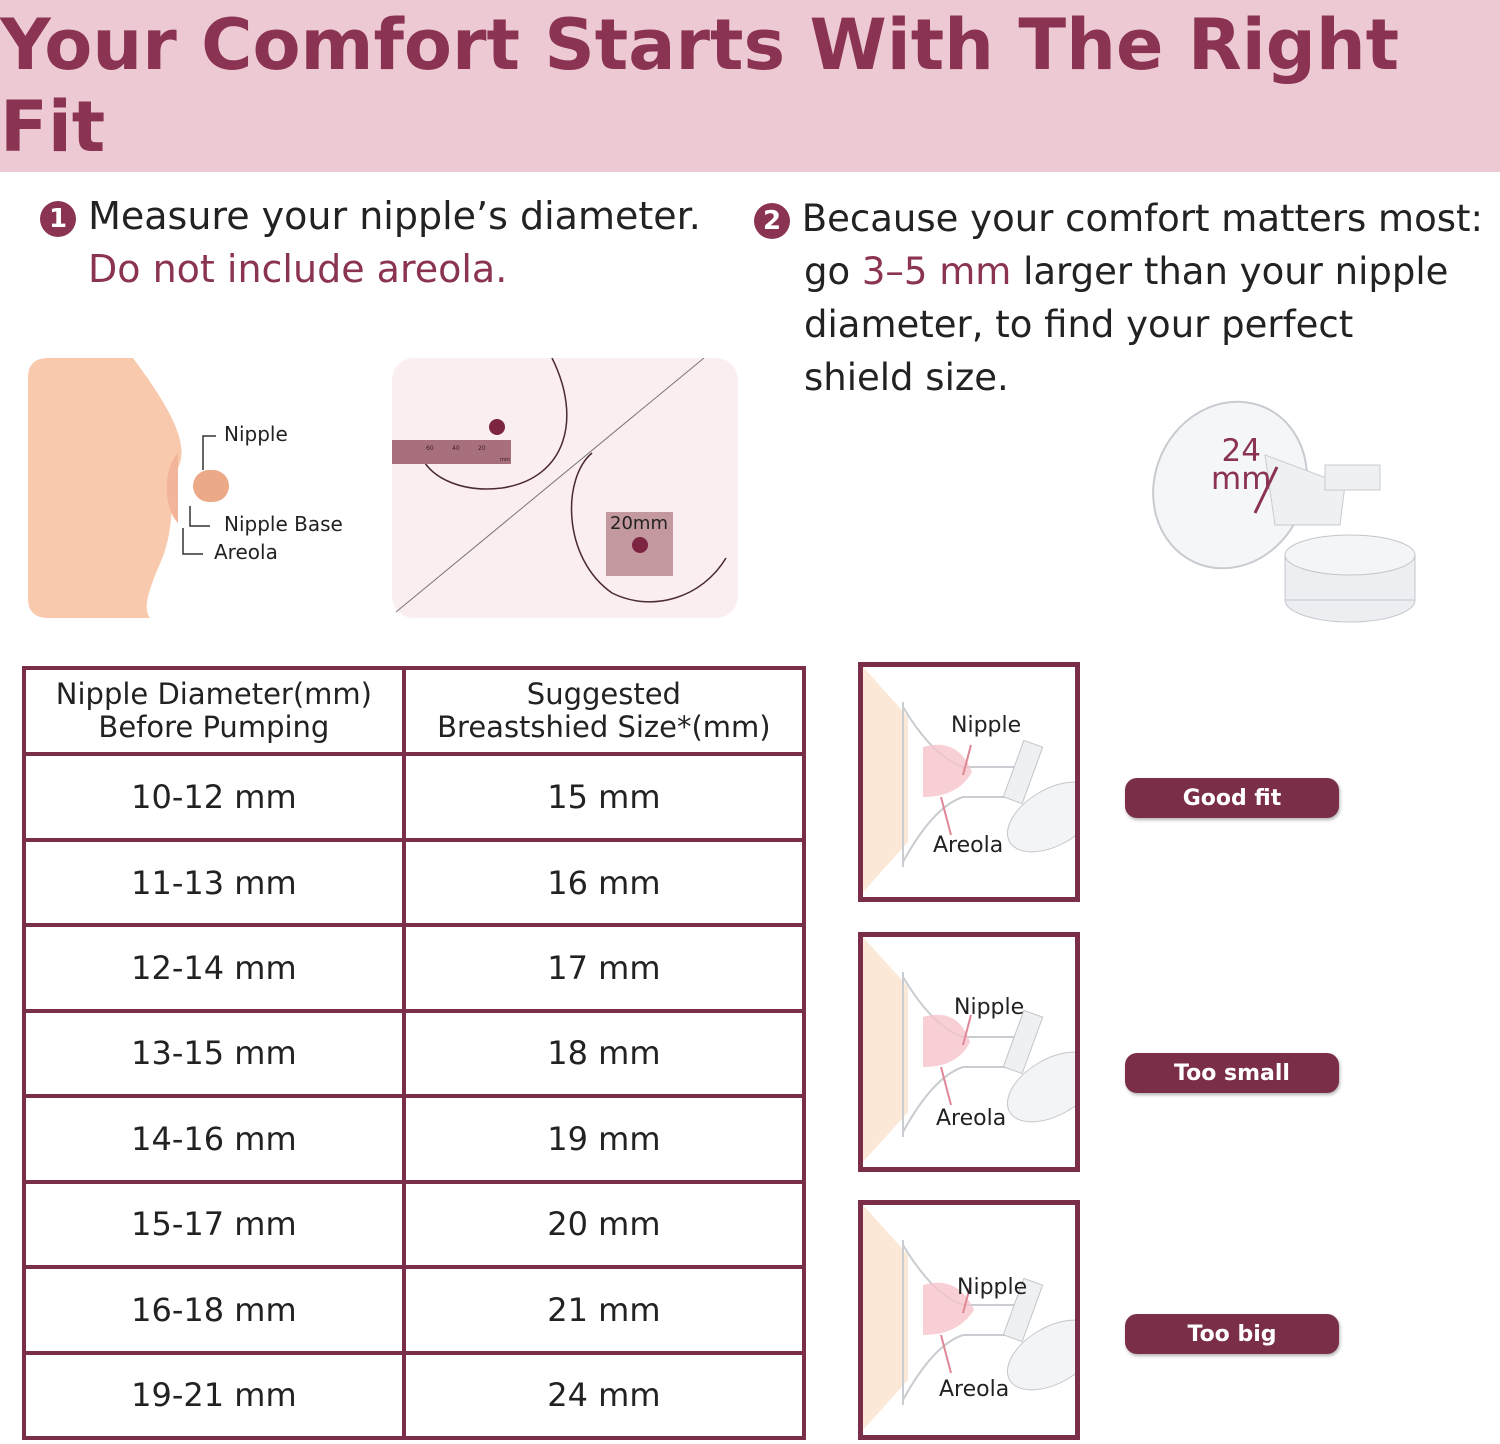 This screenshot has width=1500, height=1444. I want to click on fit-badge: Too small, so click(1232, 1073).